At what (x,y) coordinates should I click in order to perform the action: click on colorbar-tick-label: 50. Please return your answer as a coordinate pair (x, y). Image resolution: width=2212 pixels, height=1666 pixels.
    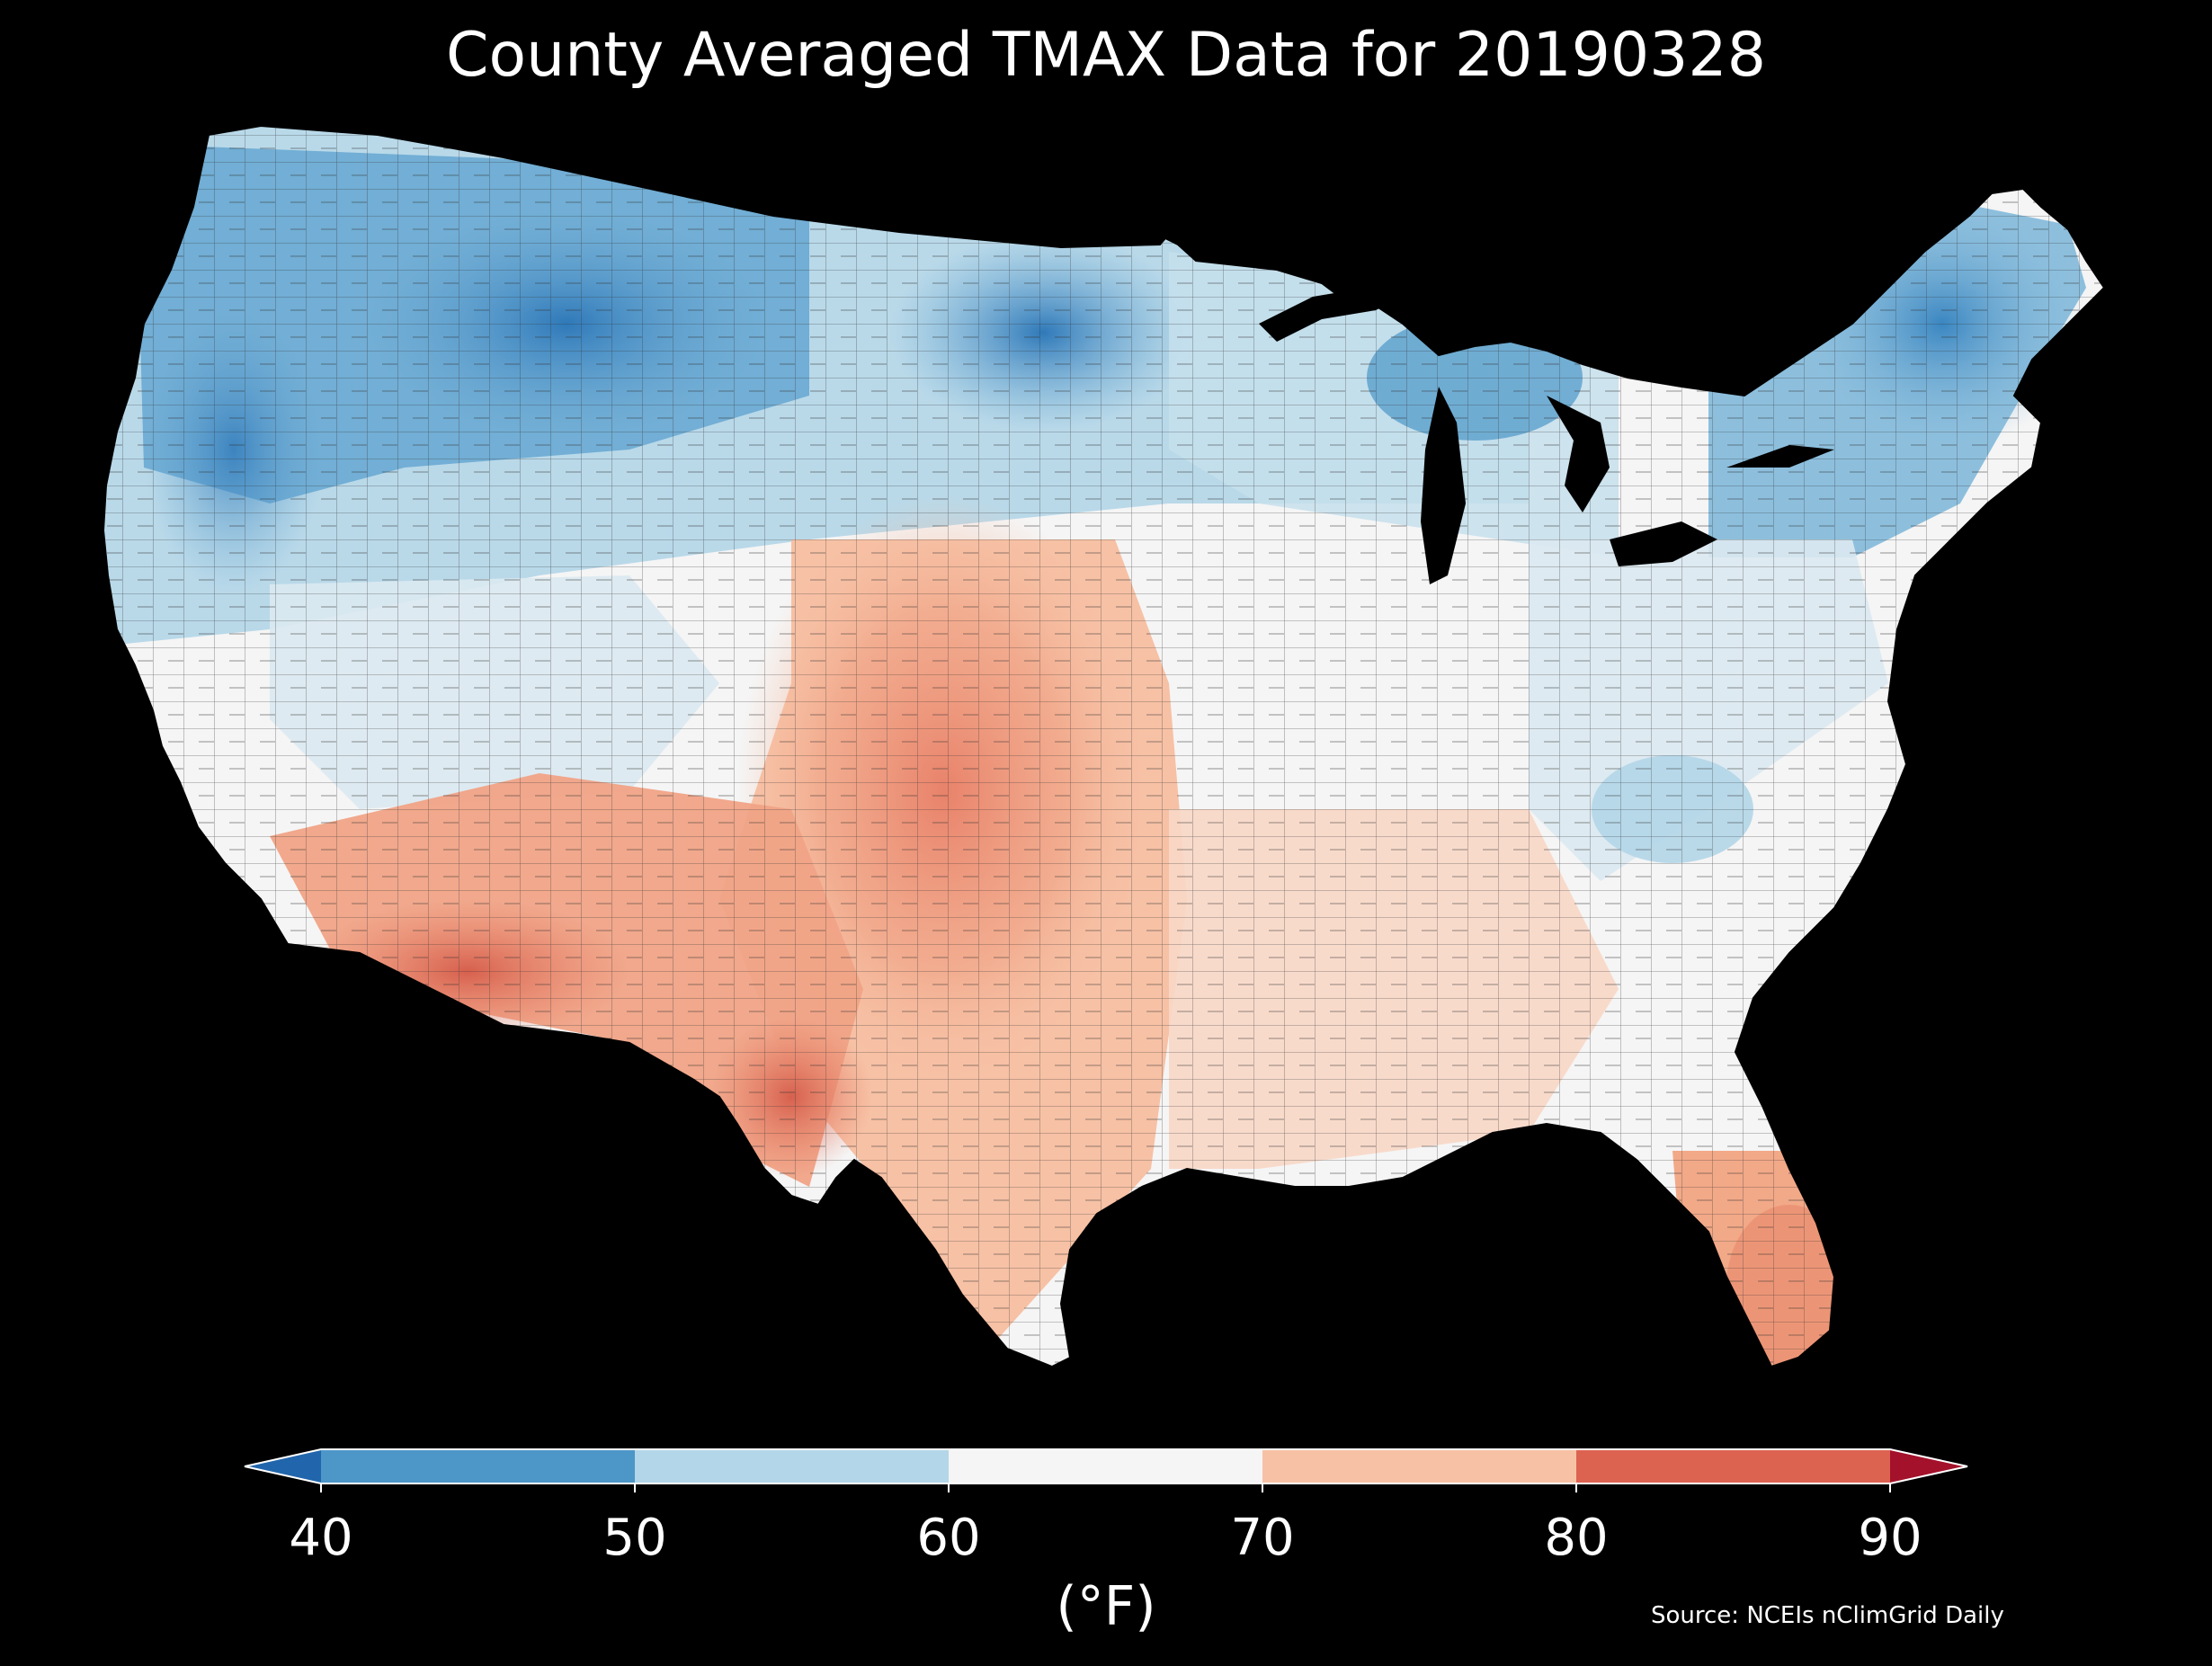
    Looking at the image, I should click on (634, 1538).